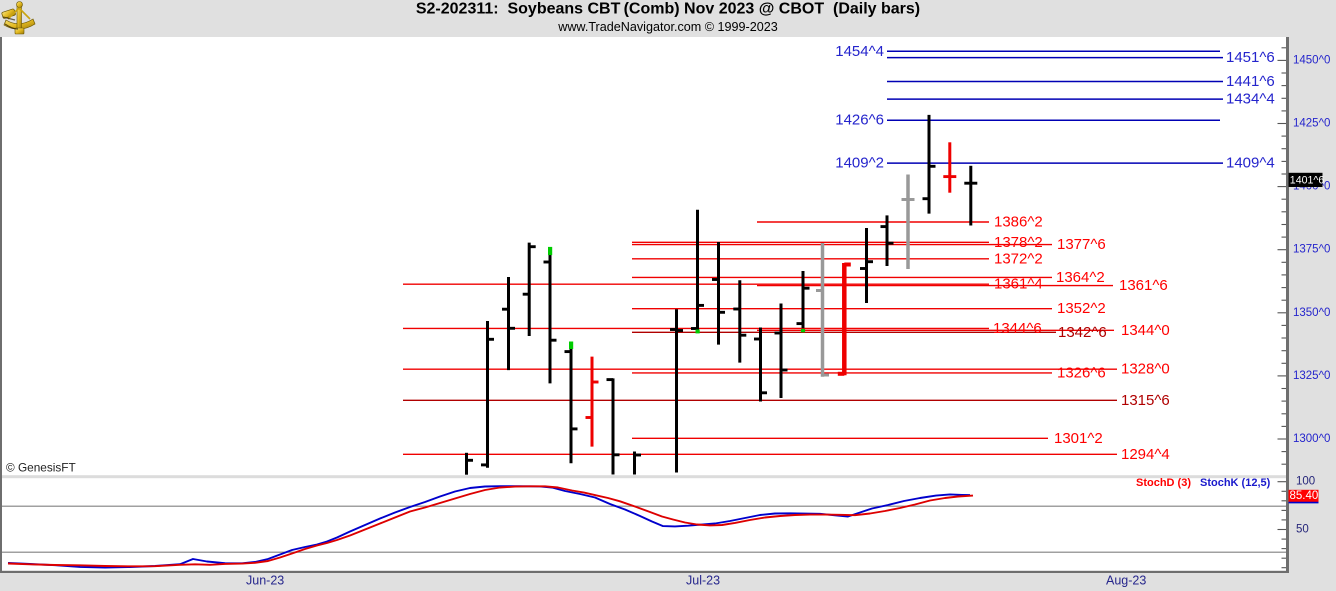 The image size is (1336, 591). What do you see at coordinates (1311, 376) in the screenshot?
I see `svg-text: 1325^0` at bounding box center [1311, 376].